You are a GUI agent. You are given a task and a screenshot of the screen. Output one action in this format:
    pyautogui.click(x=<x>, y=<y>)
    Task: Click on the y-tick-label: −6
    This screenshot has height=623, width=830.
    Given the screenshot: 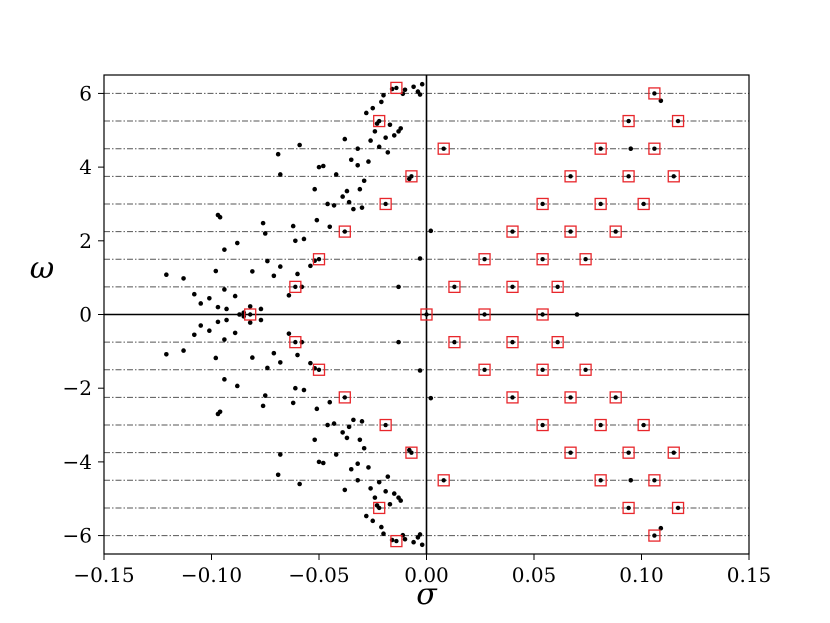 What is the action you would take?
    pyautogui.click(x=77, y=536)
    